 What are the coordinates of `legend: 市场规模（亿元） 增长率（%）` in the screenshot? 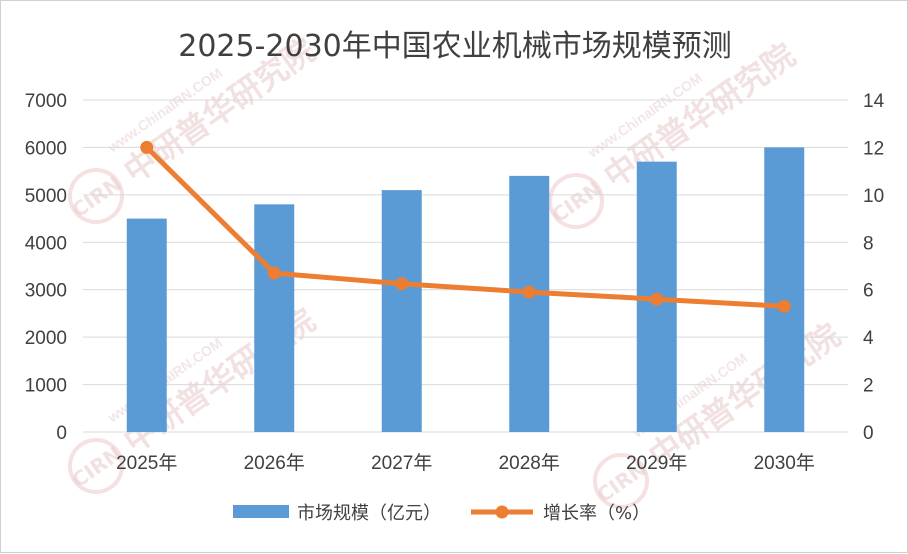 It's located at (441, 513).